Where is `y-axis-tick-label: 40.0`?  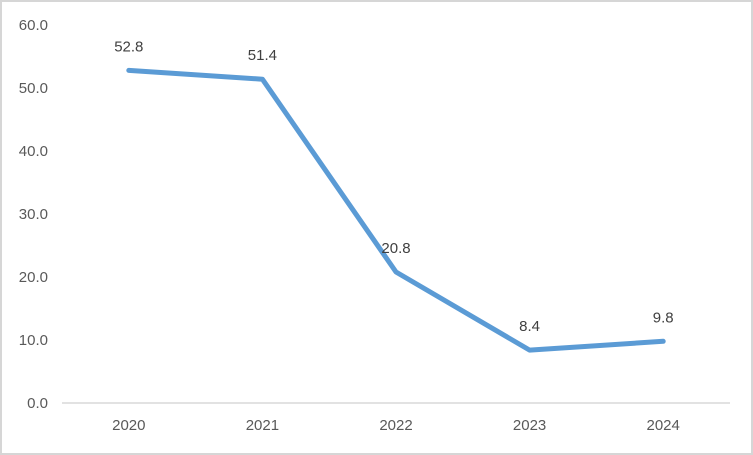
y-axis-tick-label: 40.0 is located at coordinates (33, 151).